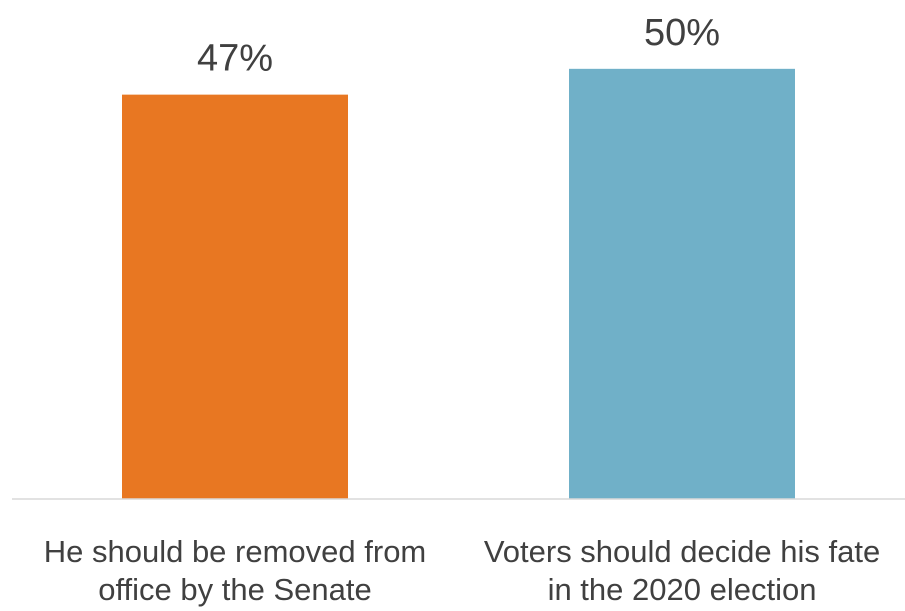 The width and height of the screenshot is (905, 611). What do you see at coordinates (682, 33) in the screenshot?
I see `data-label-2: 50%` at bounding box center [682, 33].